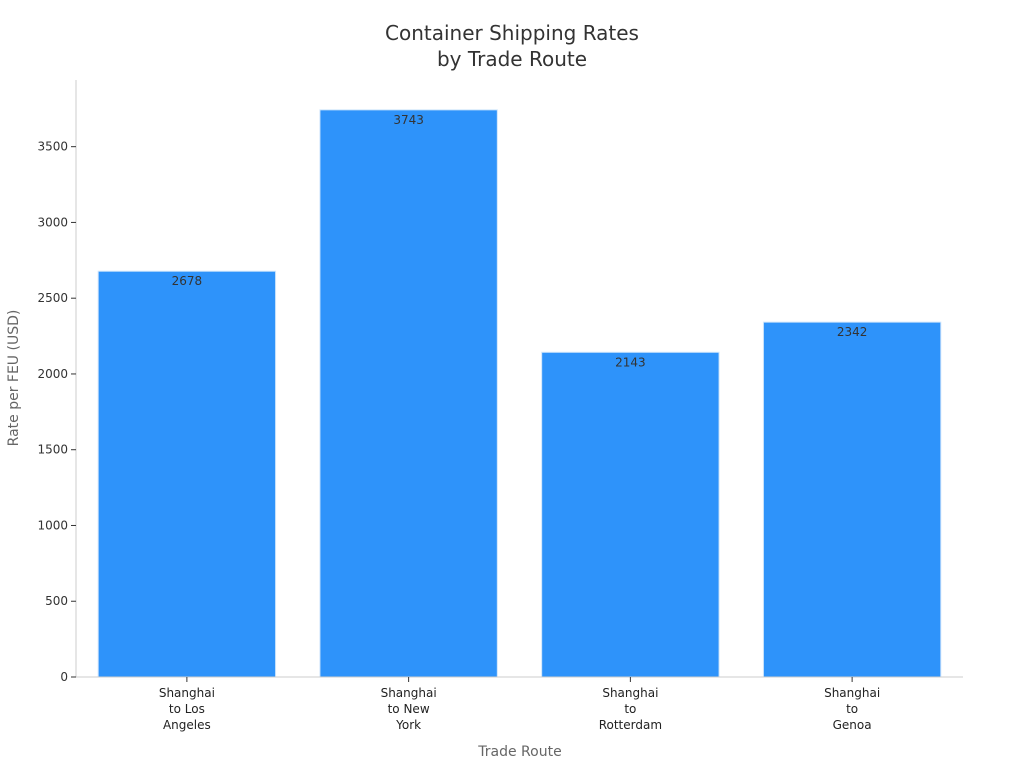 The height and width of the screenshot is (768, 1024). What do you see at coordinates (187, 281) in the screenshot?
I see `bar-data-label: 2678` at bounding box center [187, 281].